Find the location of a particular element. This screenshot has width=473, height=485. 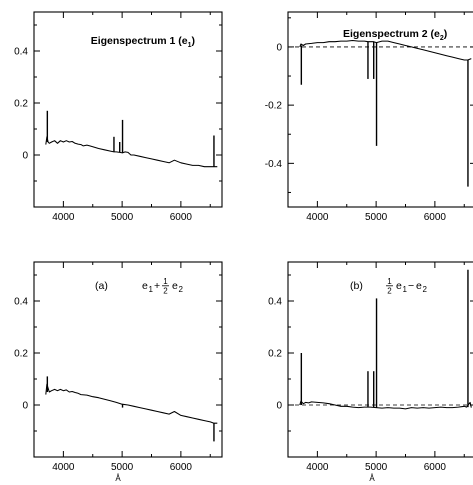

panel-title: Eigenspectrum 2 (e2) is located at coordinates (395, 35).